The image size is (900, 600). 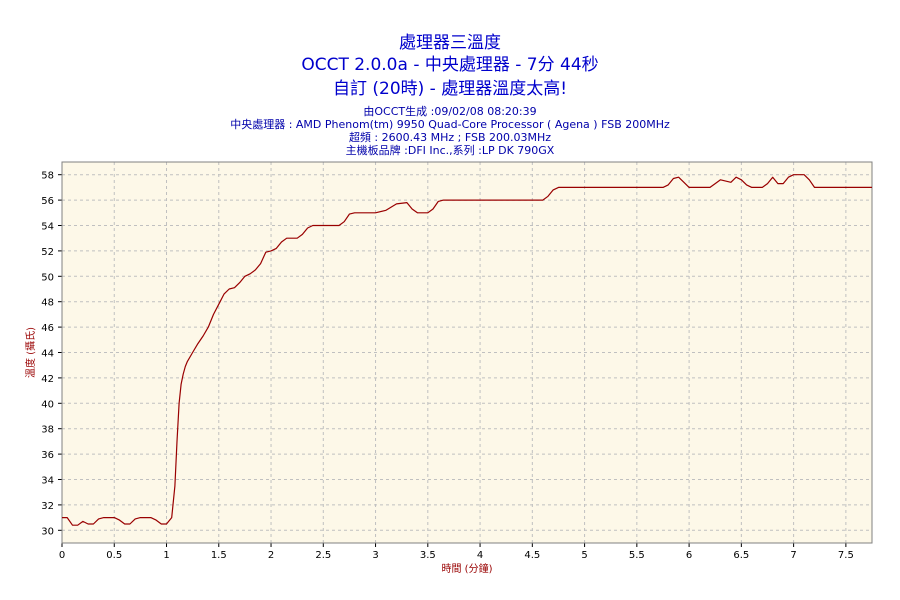 I want to click on x-tick-label: 1.5, so click(x=219, y=555).